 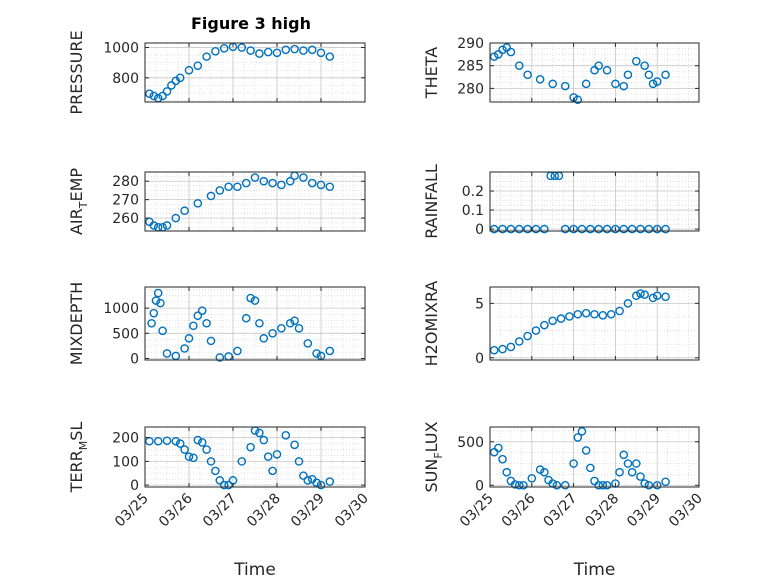 What do you see at coordinates (125, 462) in the screenshot?
I see `y-tick-label: 100` at bounding box center [125, 462].